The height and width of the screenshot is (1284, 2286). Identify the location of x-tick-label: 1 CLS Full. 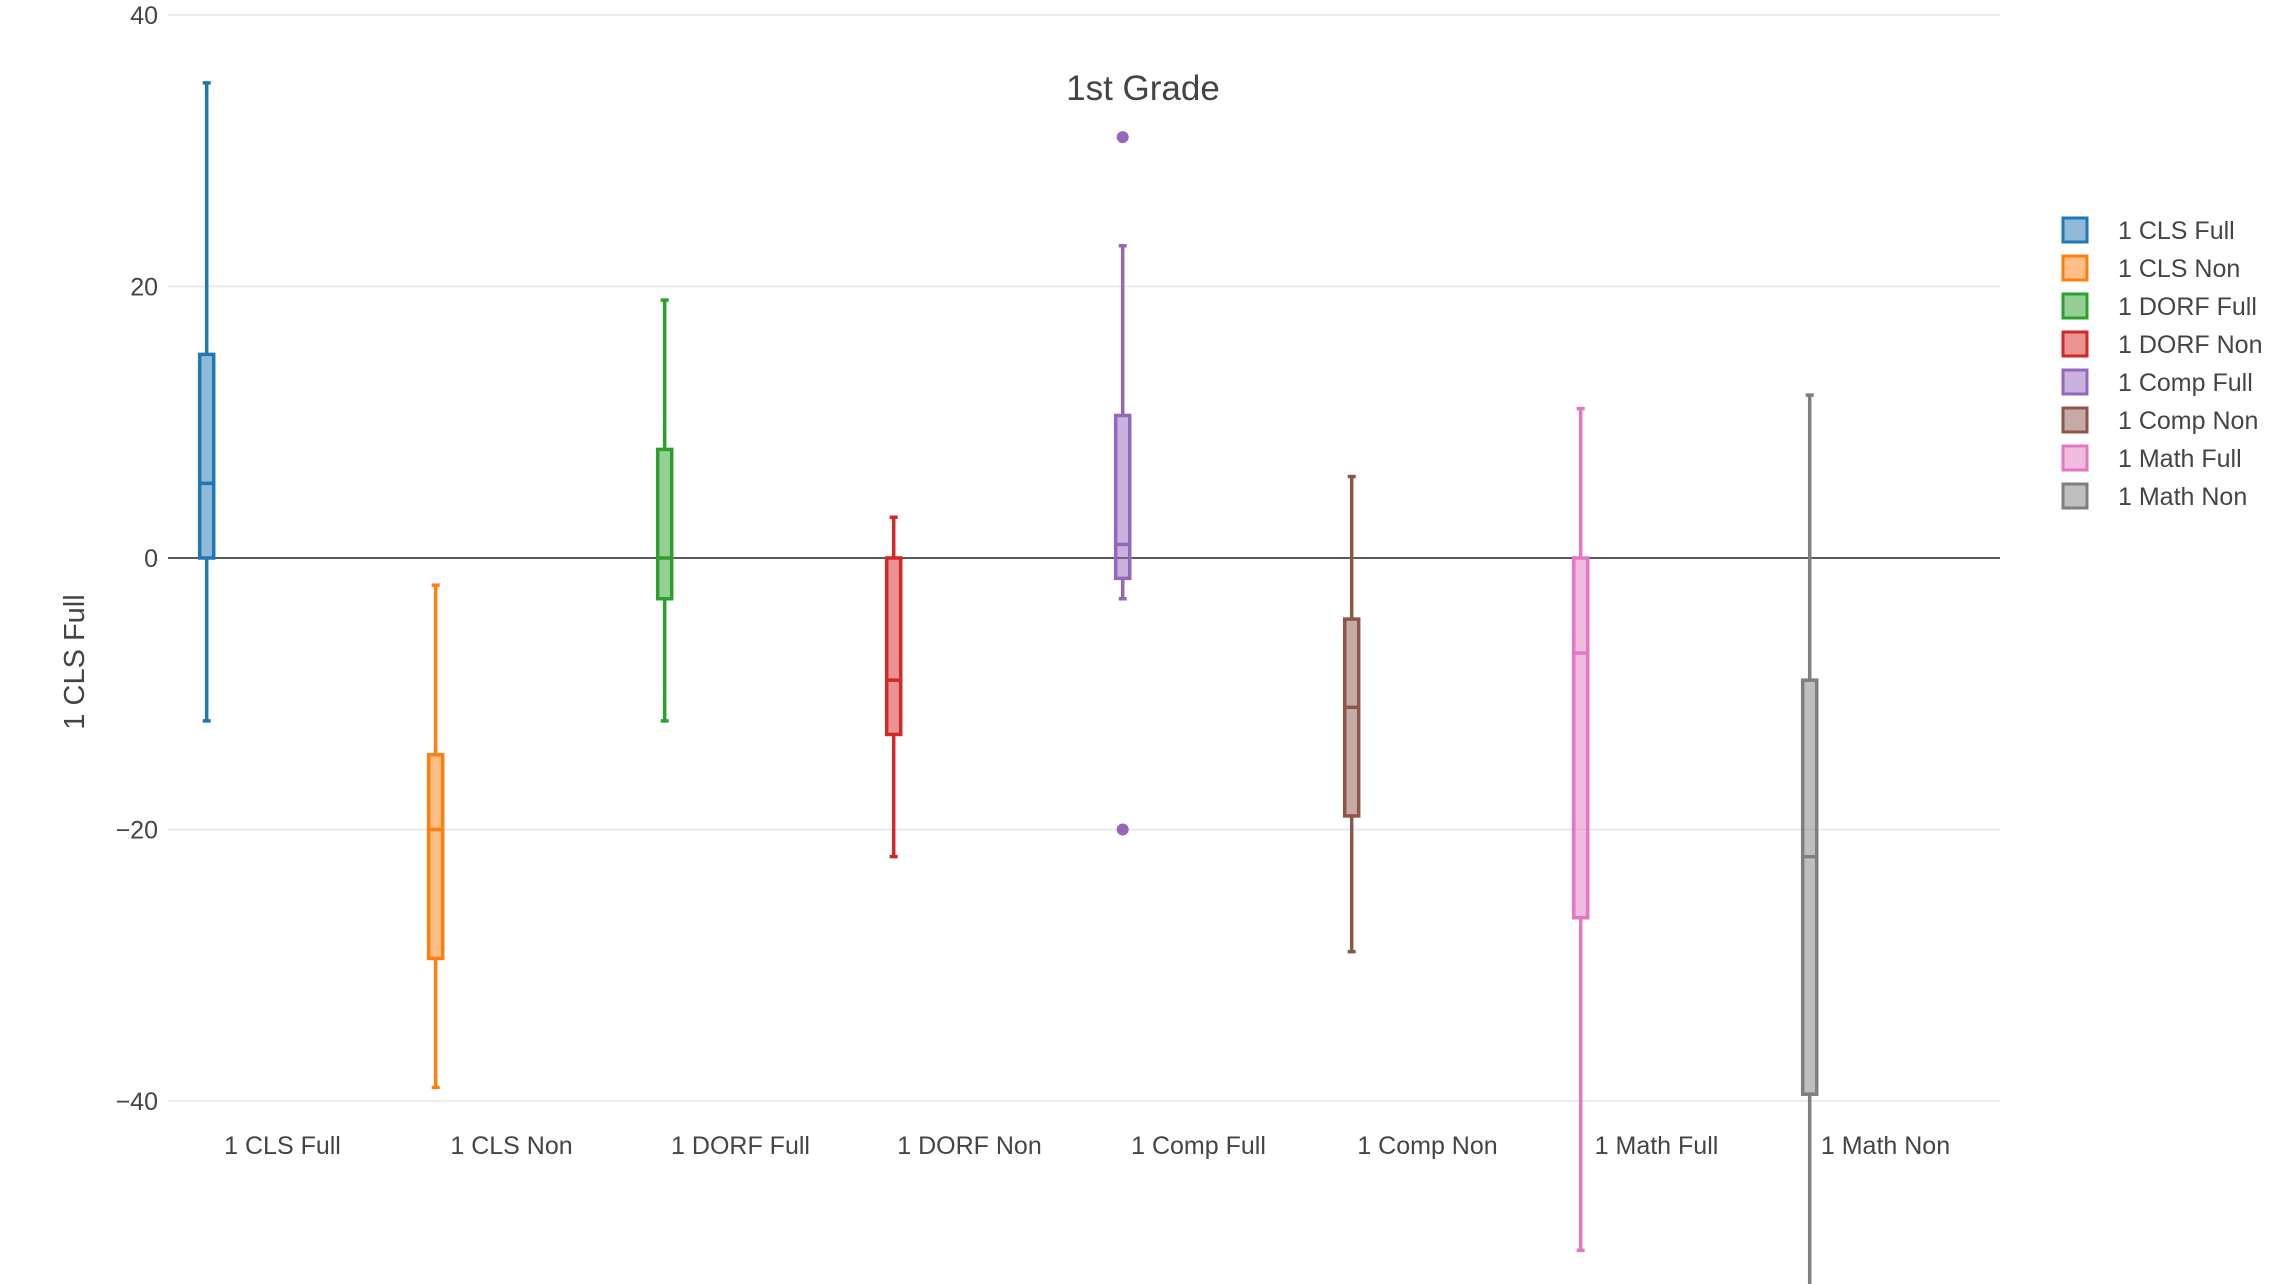
(282, 1146).